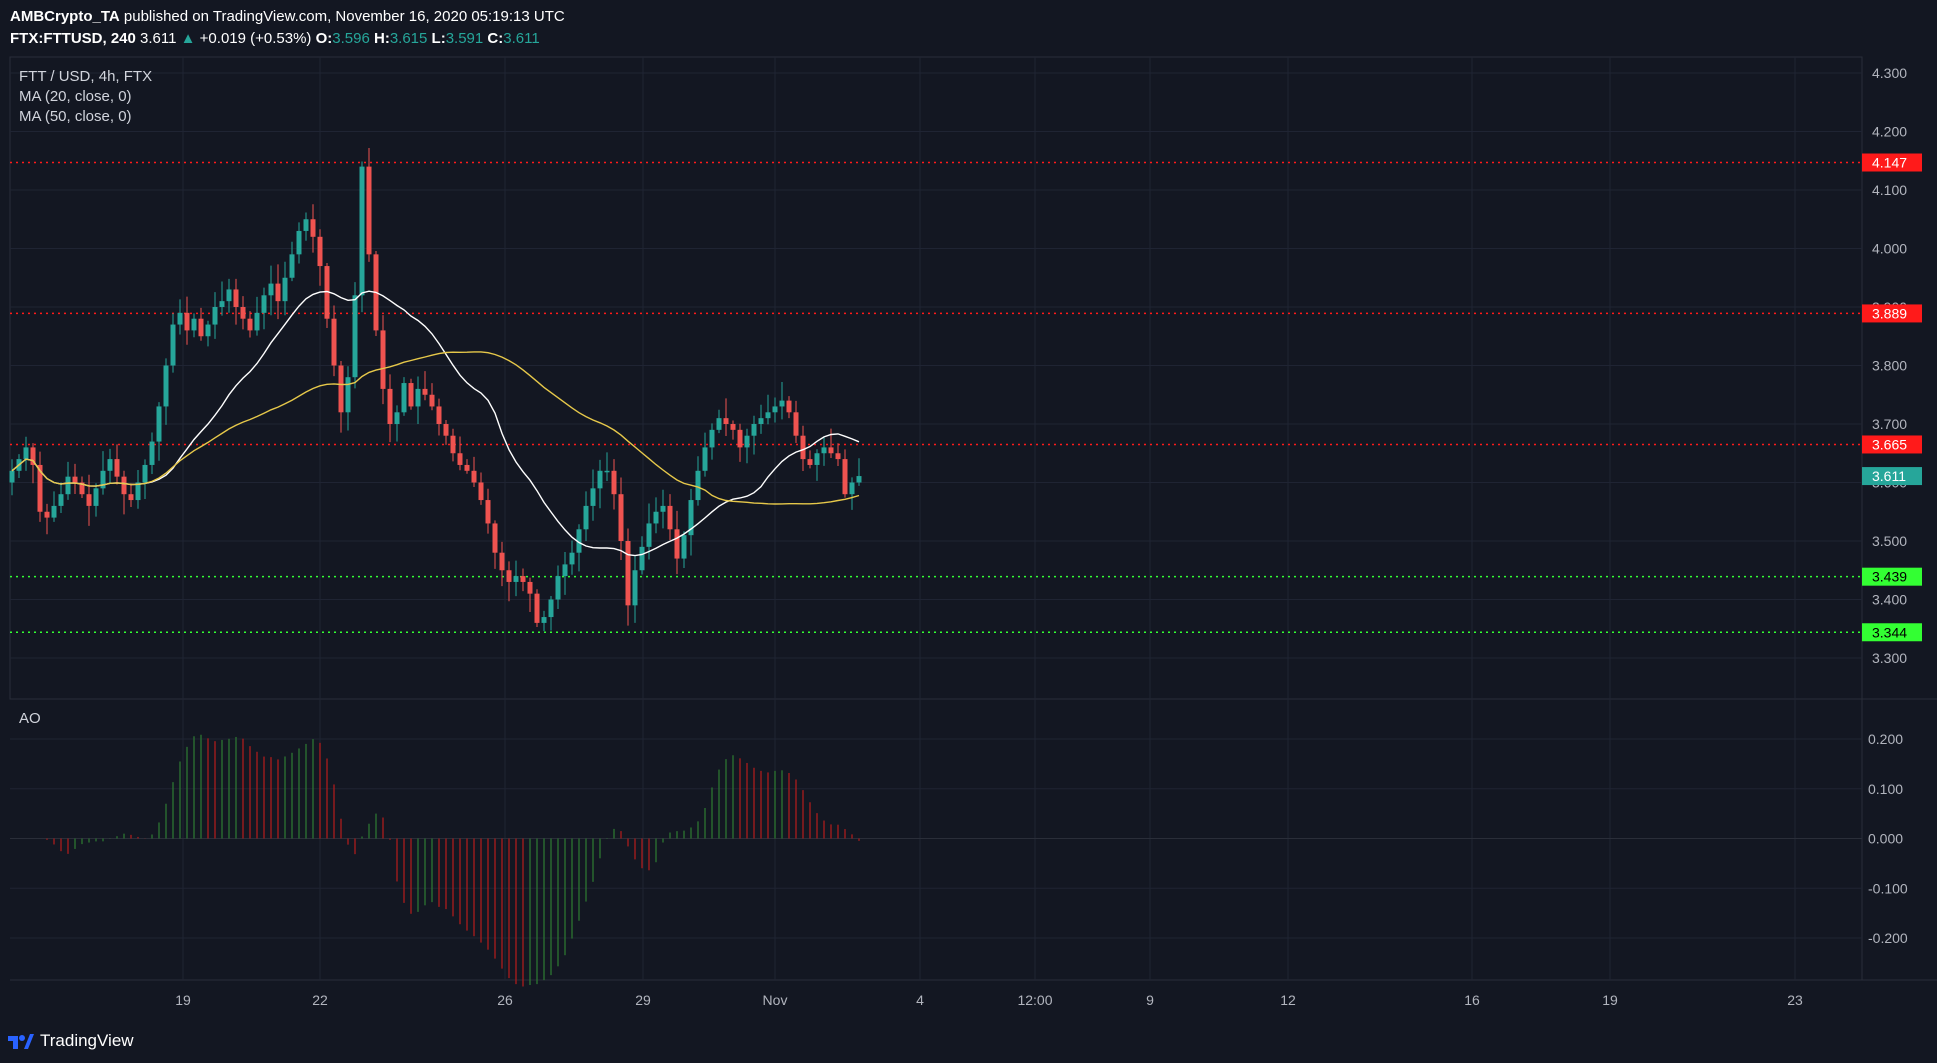 The width and height of the screenshot is (1937, 1063). I want to click on level-tag-label: 3.439, so click(1889, 577).